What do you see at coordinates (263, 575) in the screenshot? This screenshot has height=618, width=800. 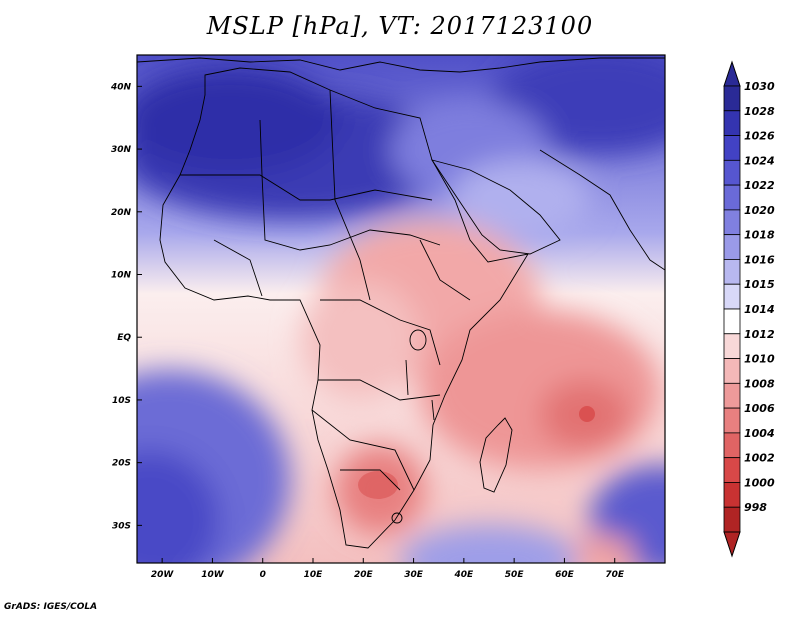 I see `lon-label: 0` at bounding box center [263, 575].